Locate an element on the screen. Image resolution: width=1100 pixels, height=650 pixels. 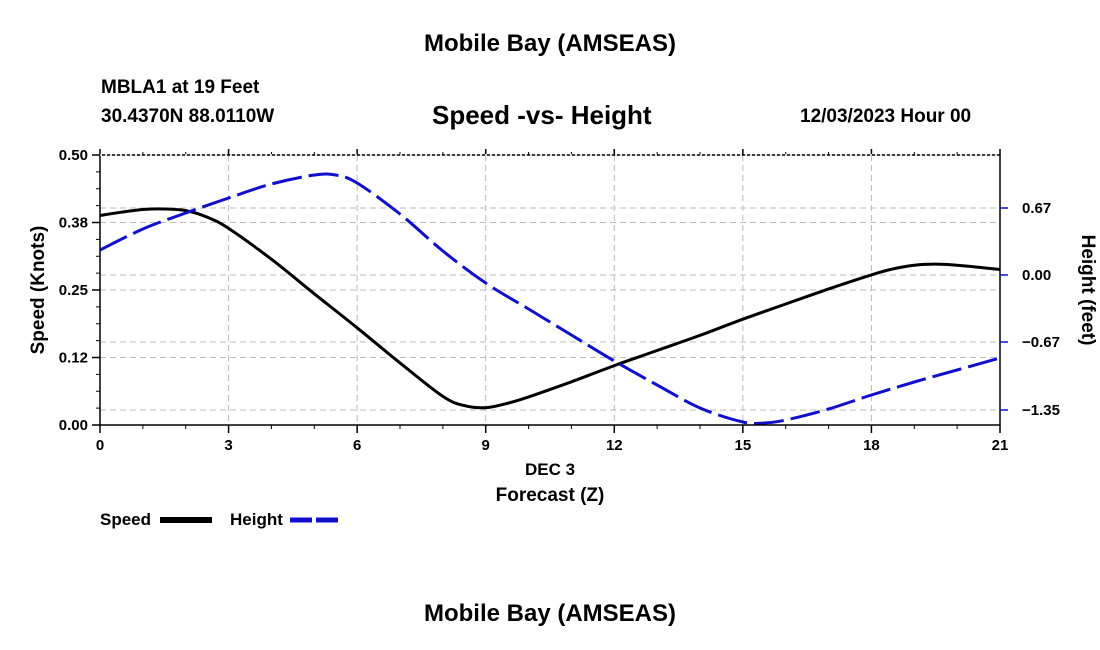
y-tick-label: 0.38 is located at coordinates (73, 223).